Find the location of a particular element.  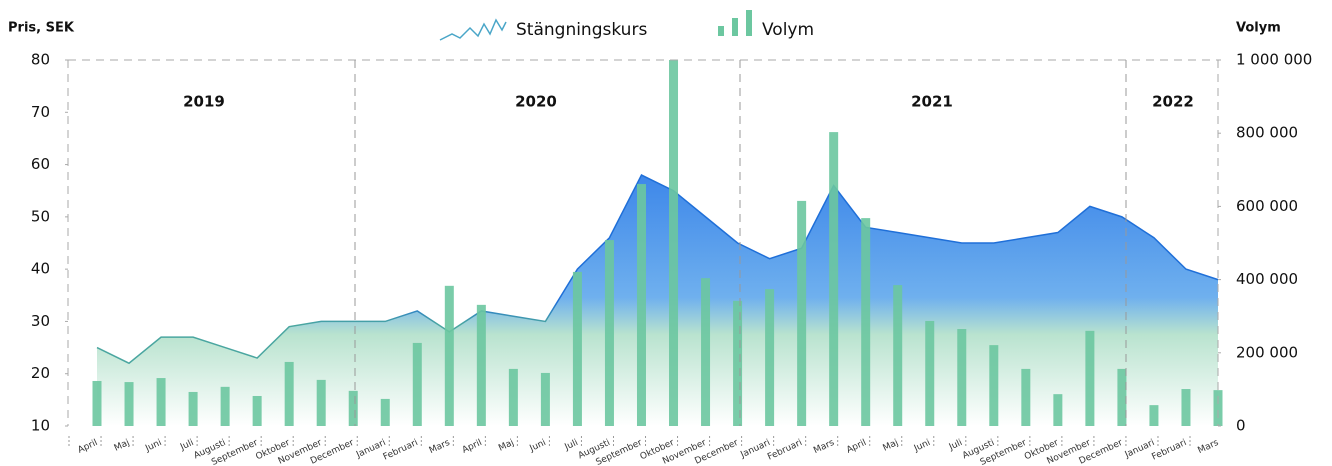

year-label: 2021 is located at coordinates (932, 102).